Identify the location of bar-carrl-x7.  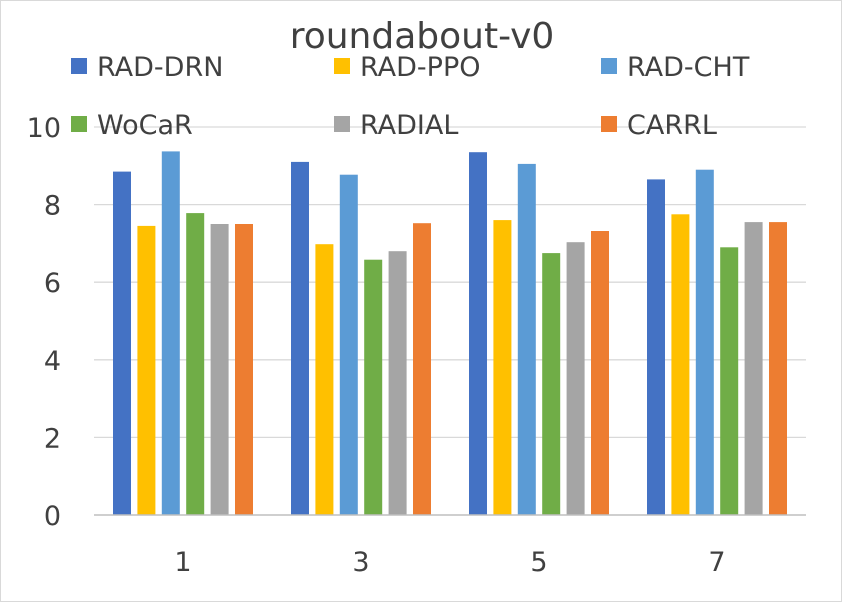
(778, 368).